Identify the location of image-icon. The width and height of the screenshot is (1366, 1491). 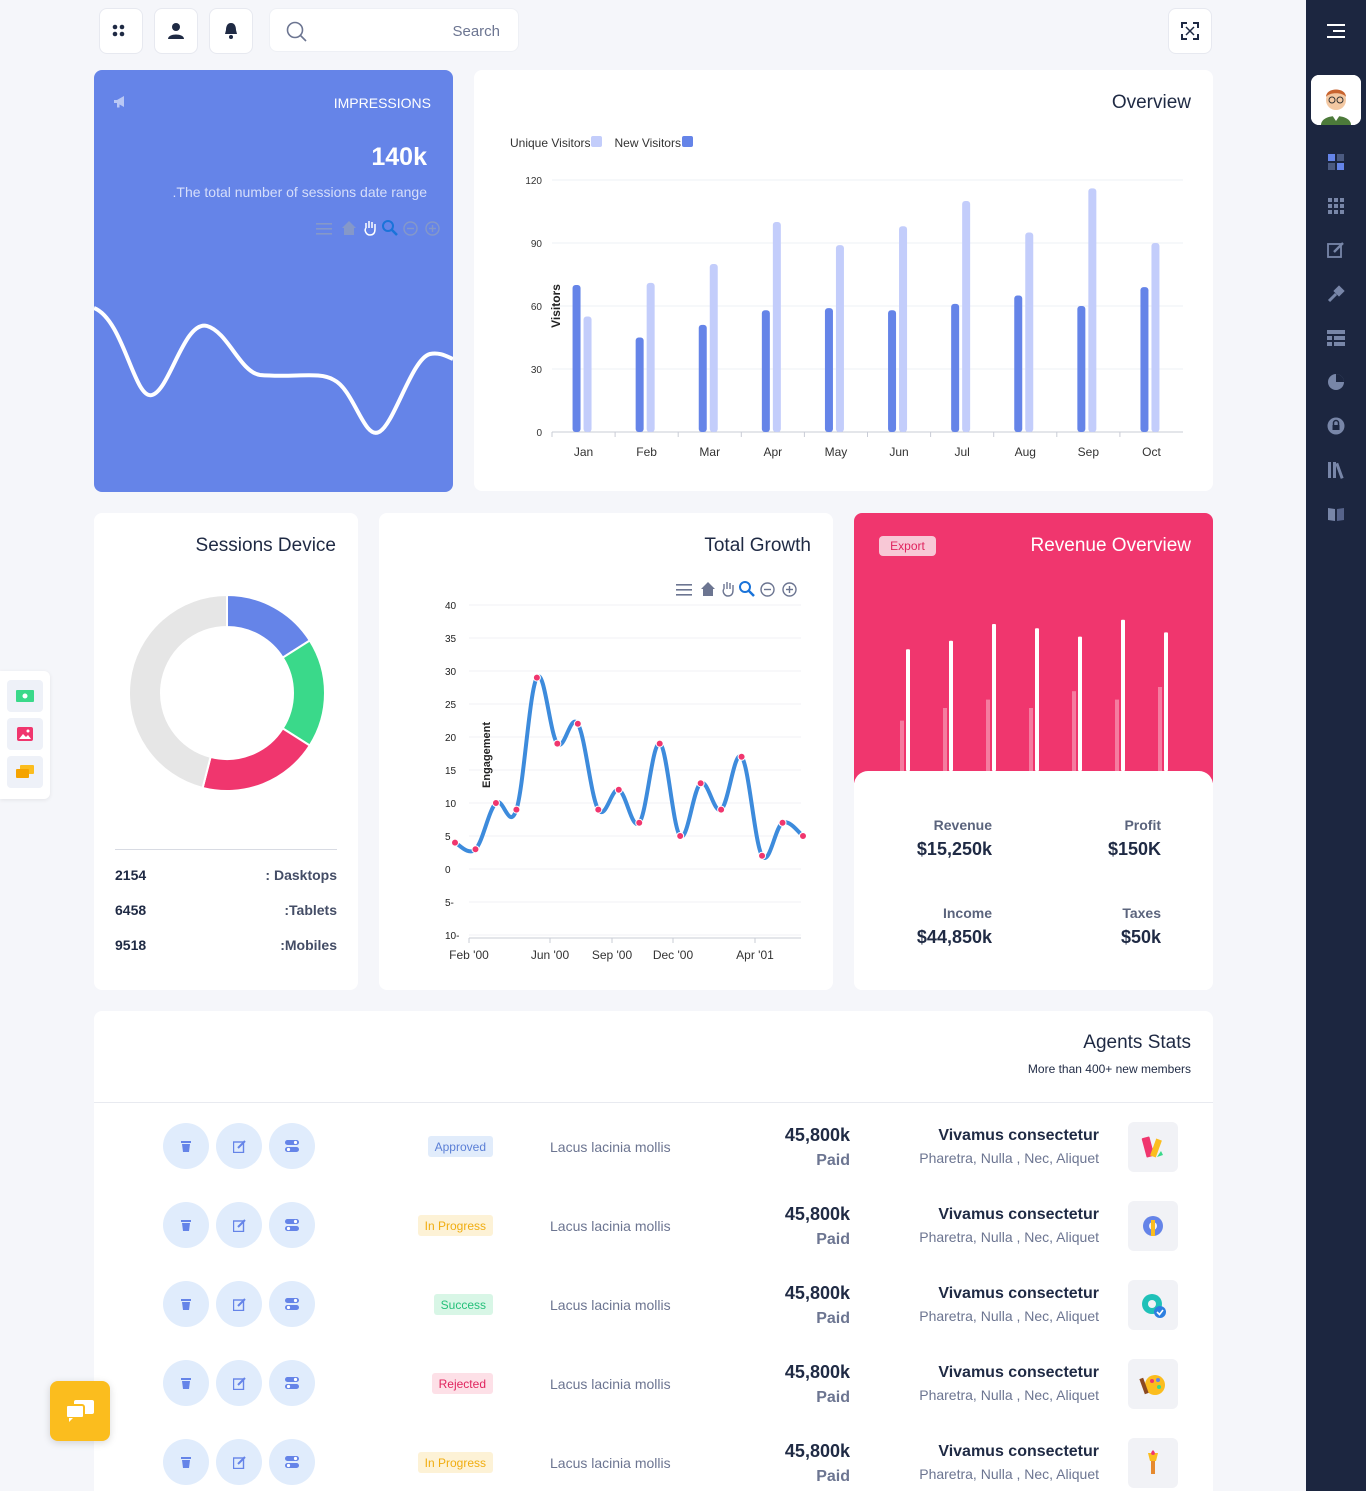
(25, 734).